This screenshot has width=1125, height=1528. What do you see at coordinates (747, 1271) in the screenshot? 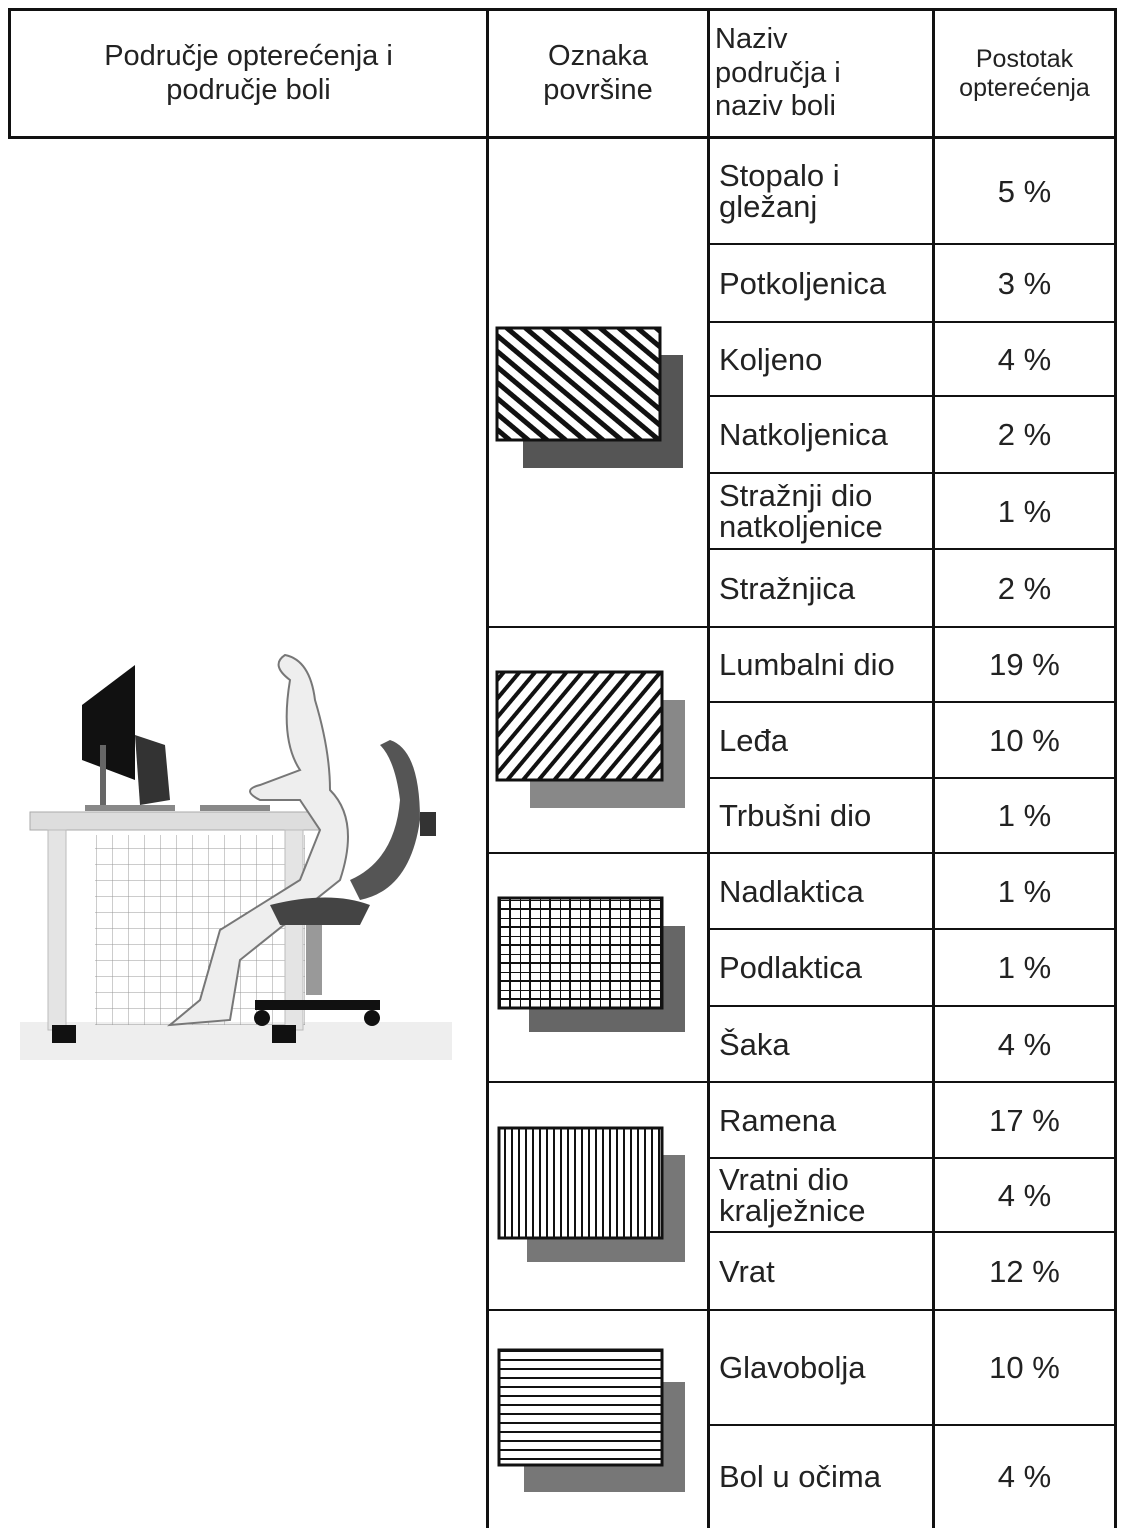
I see `area-name: Vrat` at bounding box center [747, 1271].